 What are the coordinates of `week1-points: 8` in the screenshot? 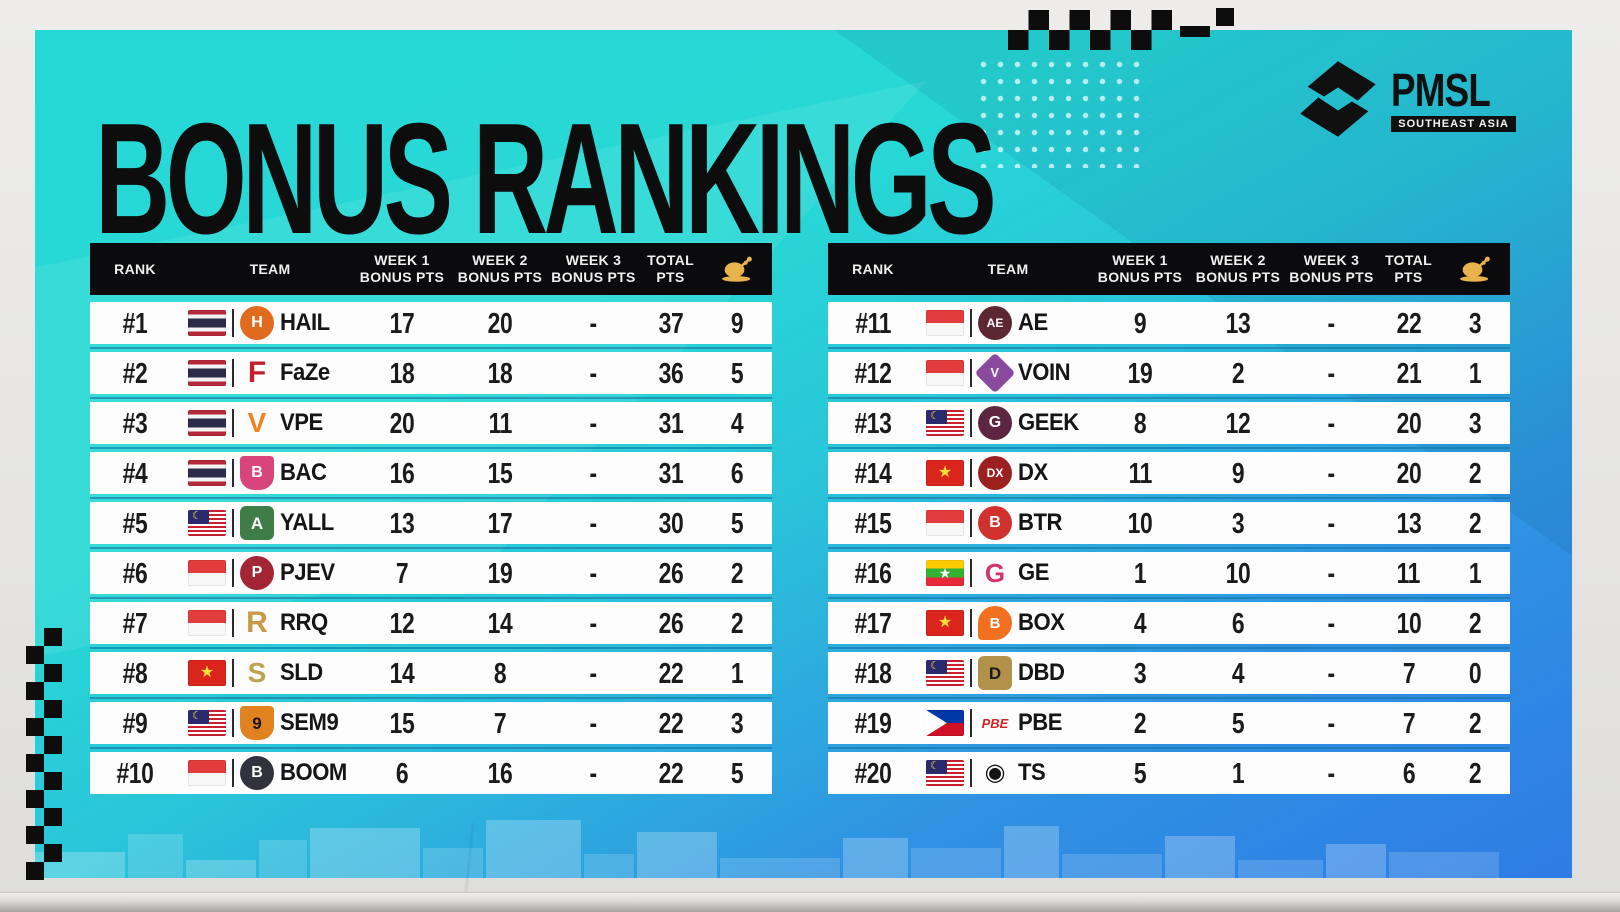 It's located at (1140, 422).